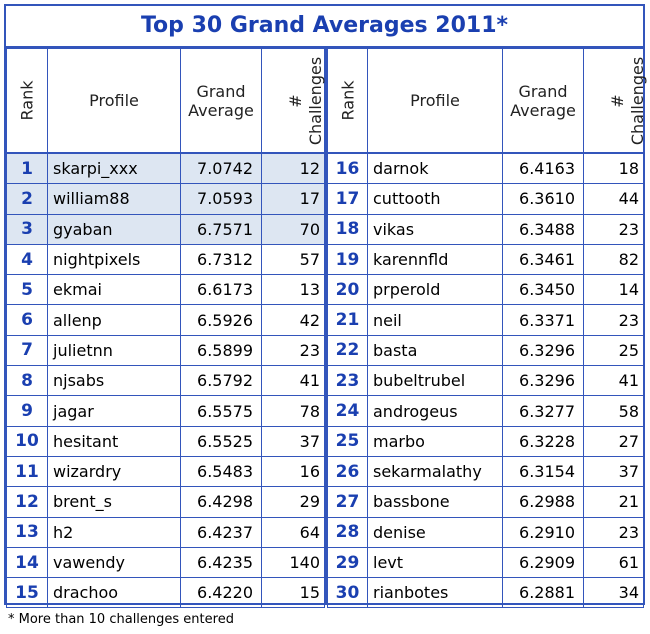 The image size is (650, 634). I want to click on profile-cell: brent_s, so click(114, 502).